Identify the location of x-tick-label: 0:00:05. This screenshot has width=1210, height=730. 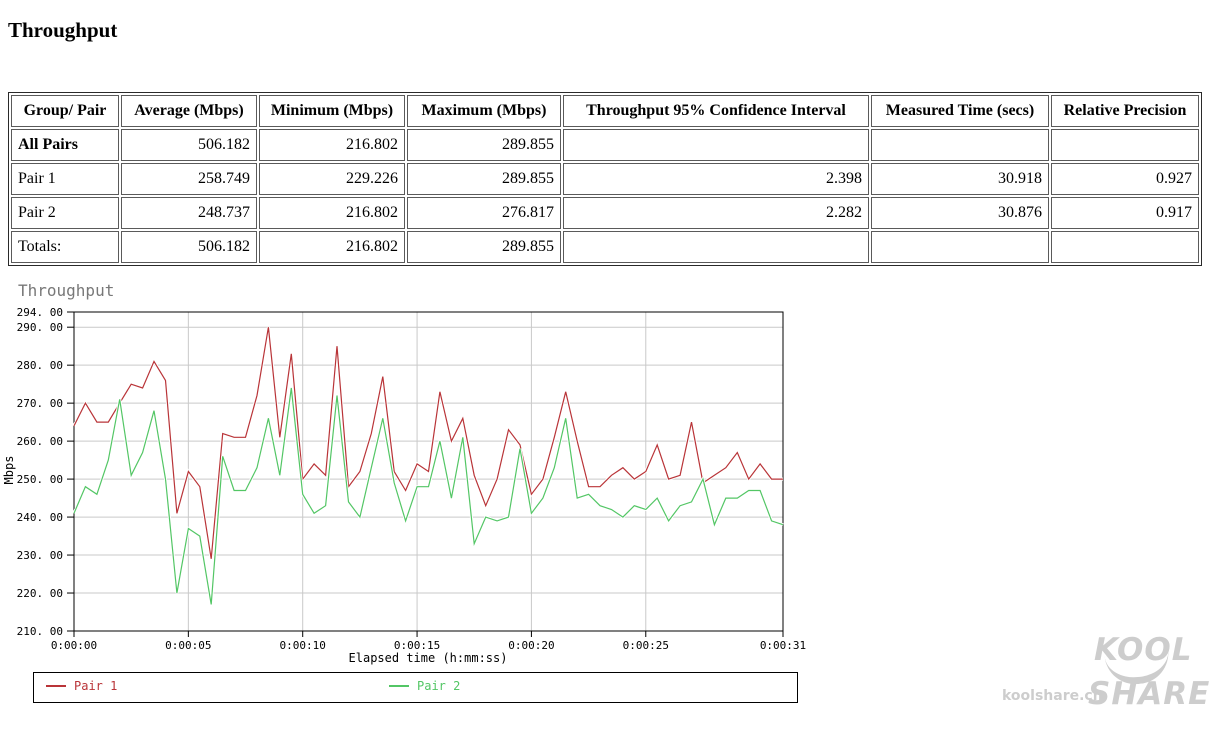
(188, 645).